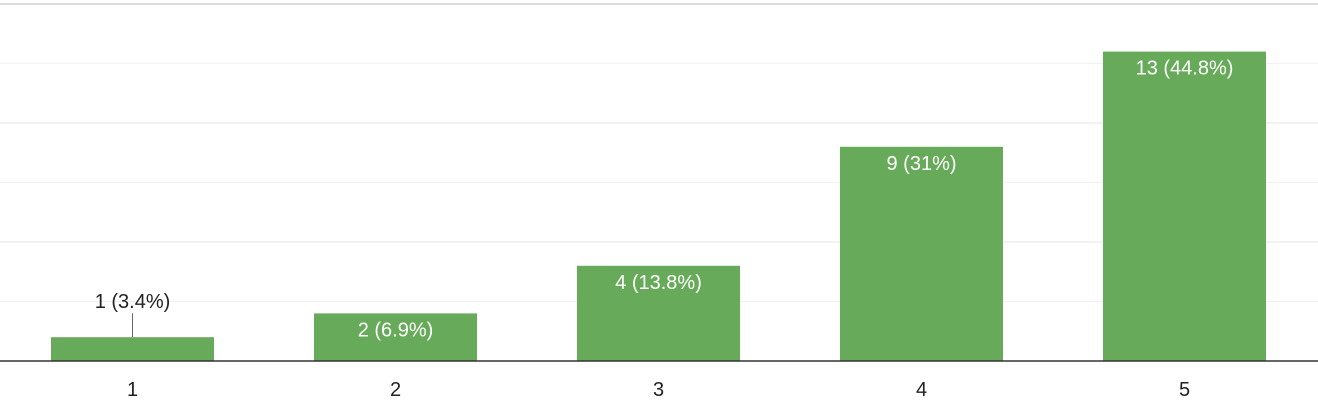 The height and width of the screenshot is (419, 1318). Describe the element at coordinates (1185, 69) in the screenshot. I see `data-label-5: 13 (44.8%)` at that location.